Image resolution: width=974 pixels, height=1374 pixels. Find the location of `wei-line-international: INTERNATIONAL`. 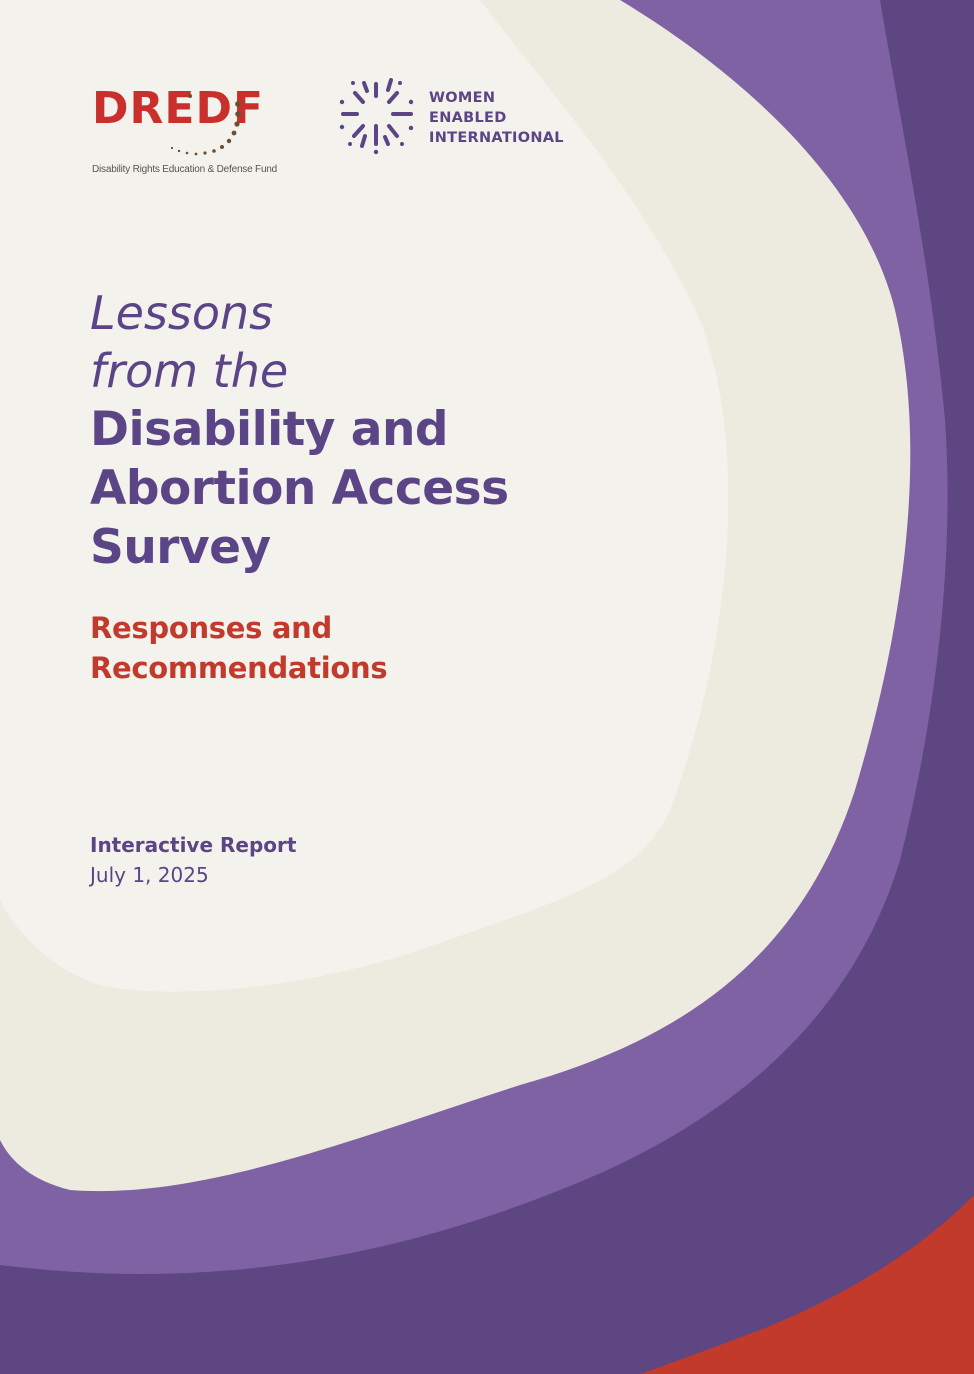

wei-line-international: INTERNATIONAL is located at coordinates (496, 138).